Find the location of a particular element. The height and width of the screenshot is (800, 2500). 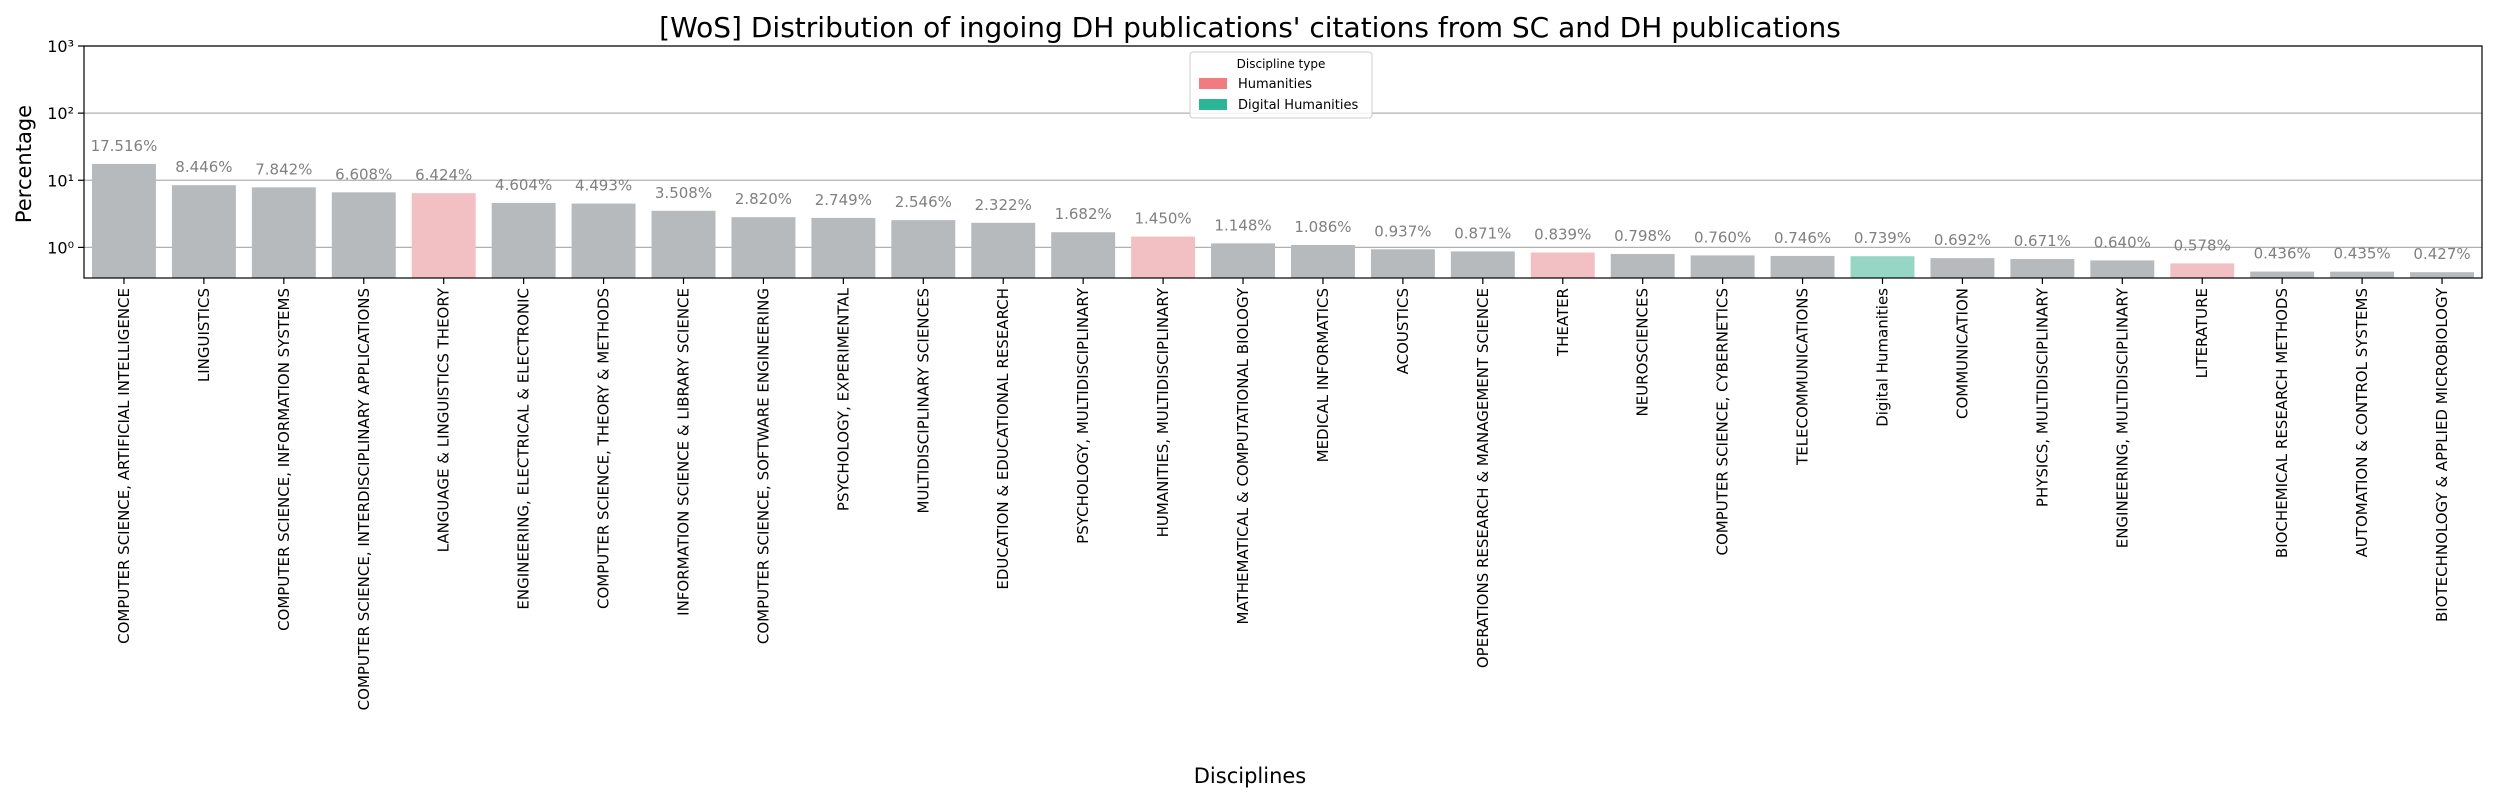

data-label: 8.446% is located at coordinates (203, 167).